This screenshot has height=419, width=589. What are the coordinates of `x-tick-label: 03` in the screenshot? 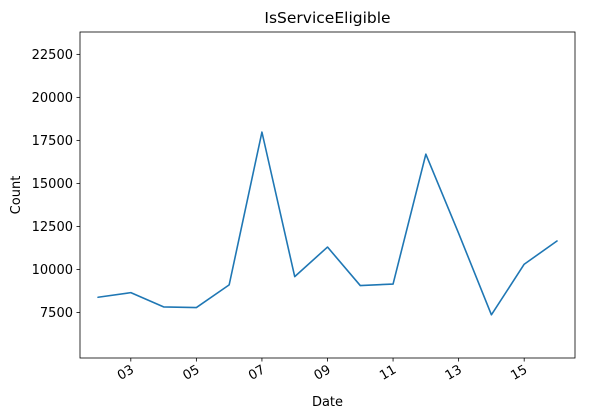 It's located at (126, 372).